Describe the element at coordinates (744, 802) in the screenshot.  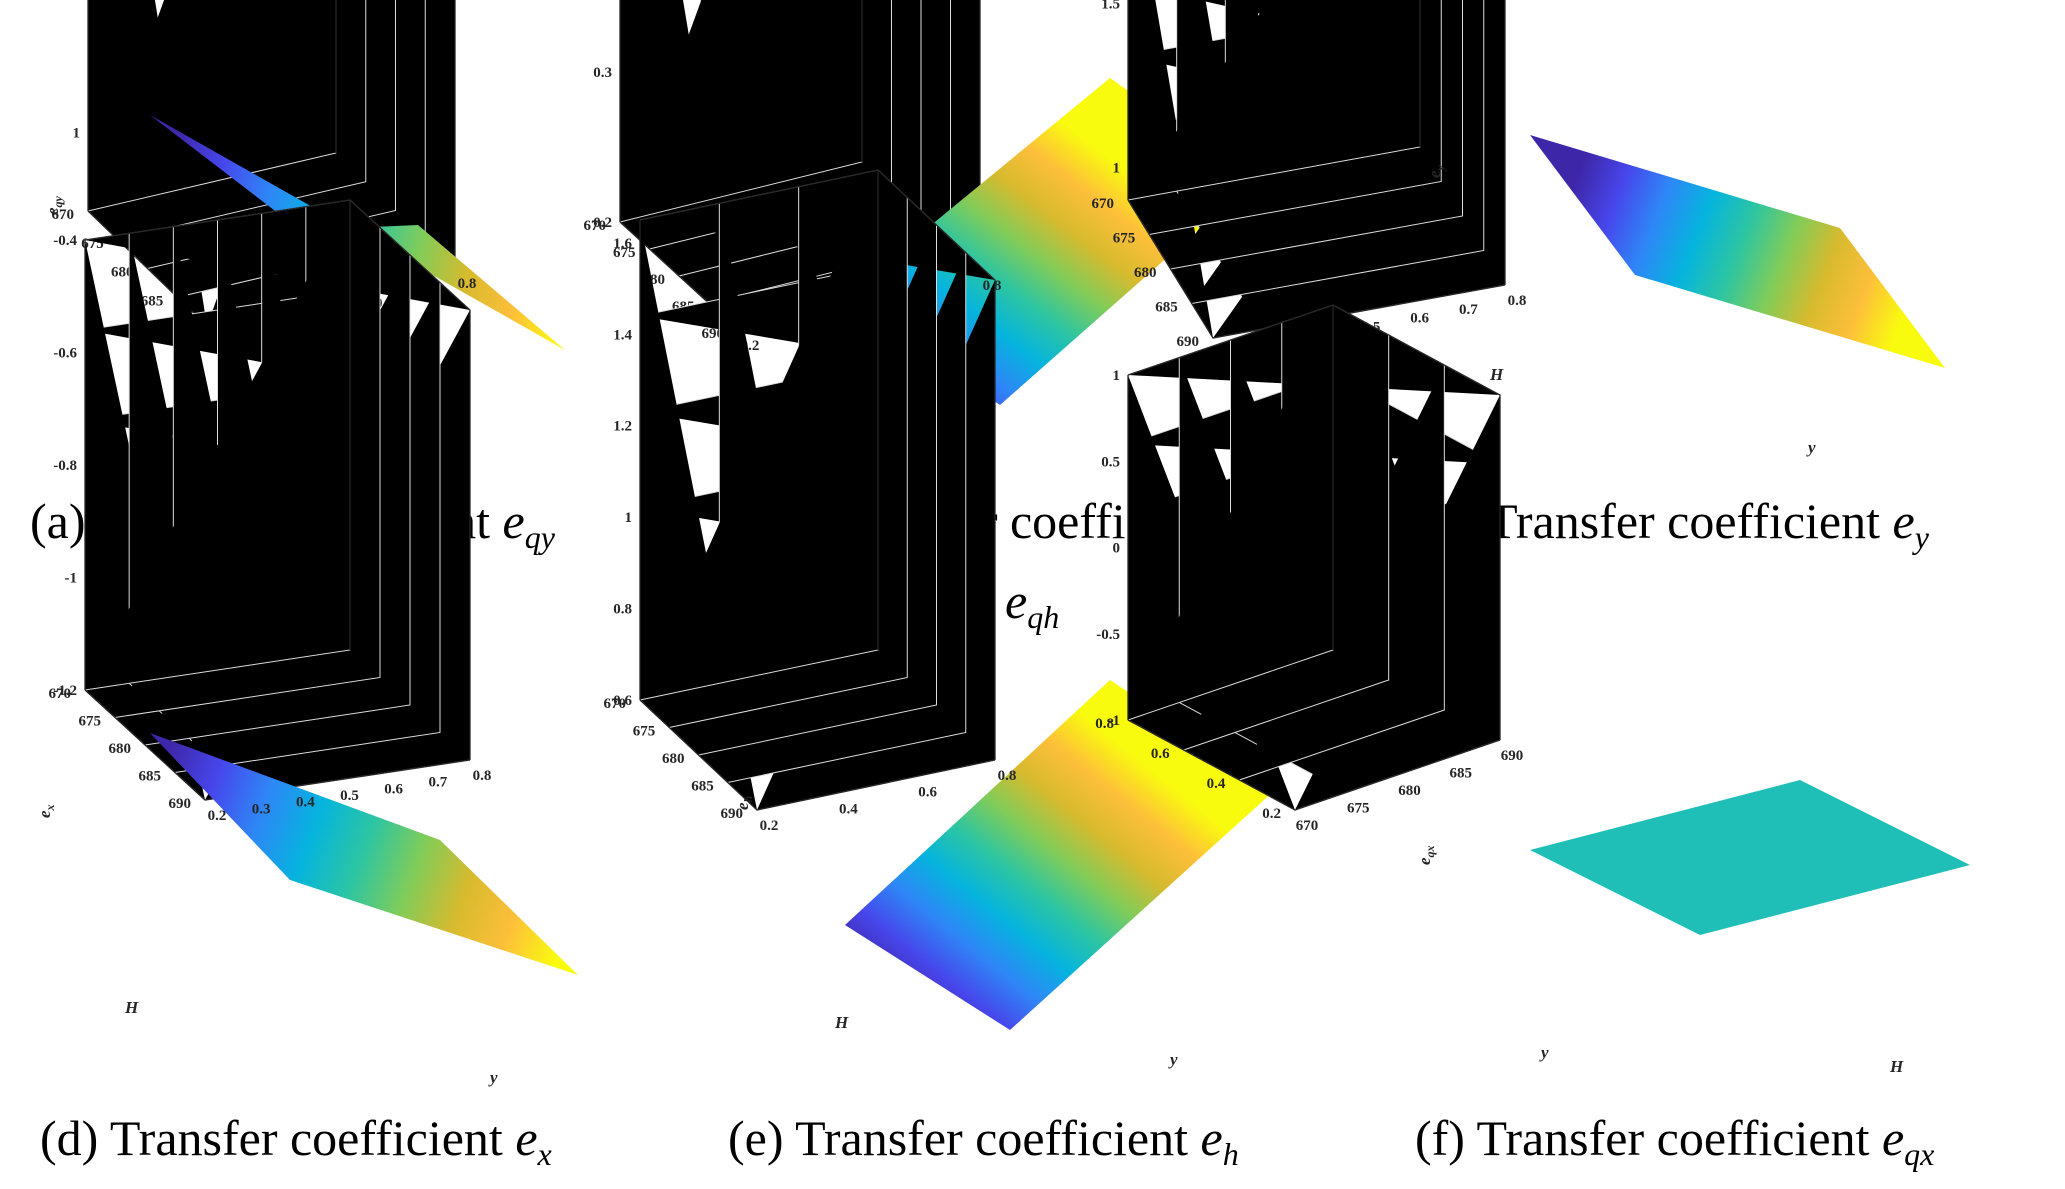
I see `z-axis-label: eh` at that location.